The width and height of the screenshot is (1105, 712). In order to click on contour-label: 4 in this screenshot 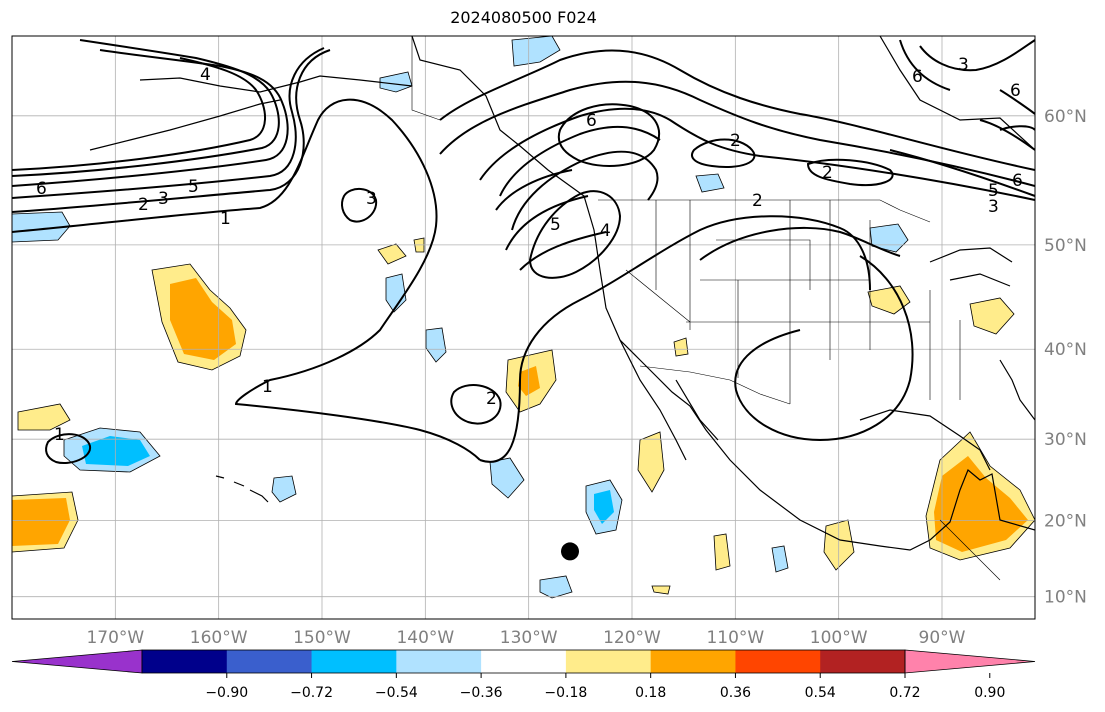, I will do `click(205, 75)`.